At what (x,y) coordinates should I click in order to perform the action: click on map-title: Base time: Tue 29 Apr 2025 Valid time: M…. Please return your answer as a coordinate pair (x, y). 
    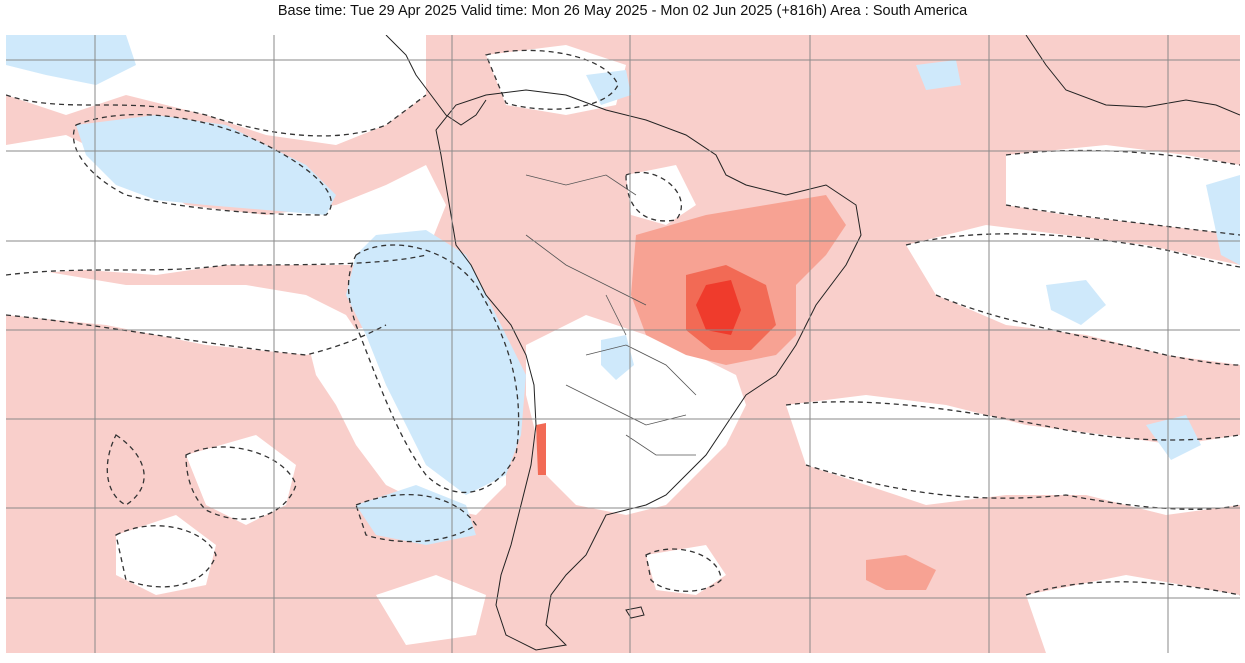
    Looking at the image, I should click on (622, 11).